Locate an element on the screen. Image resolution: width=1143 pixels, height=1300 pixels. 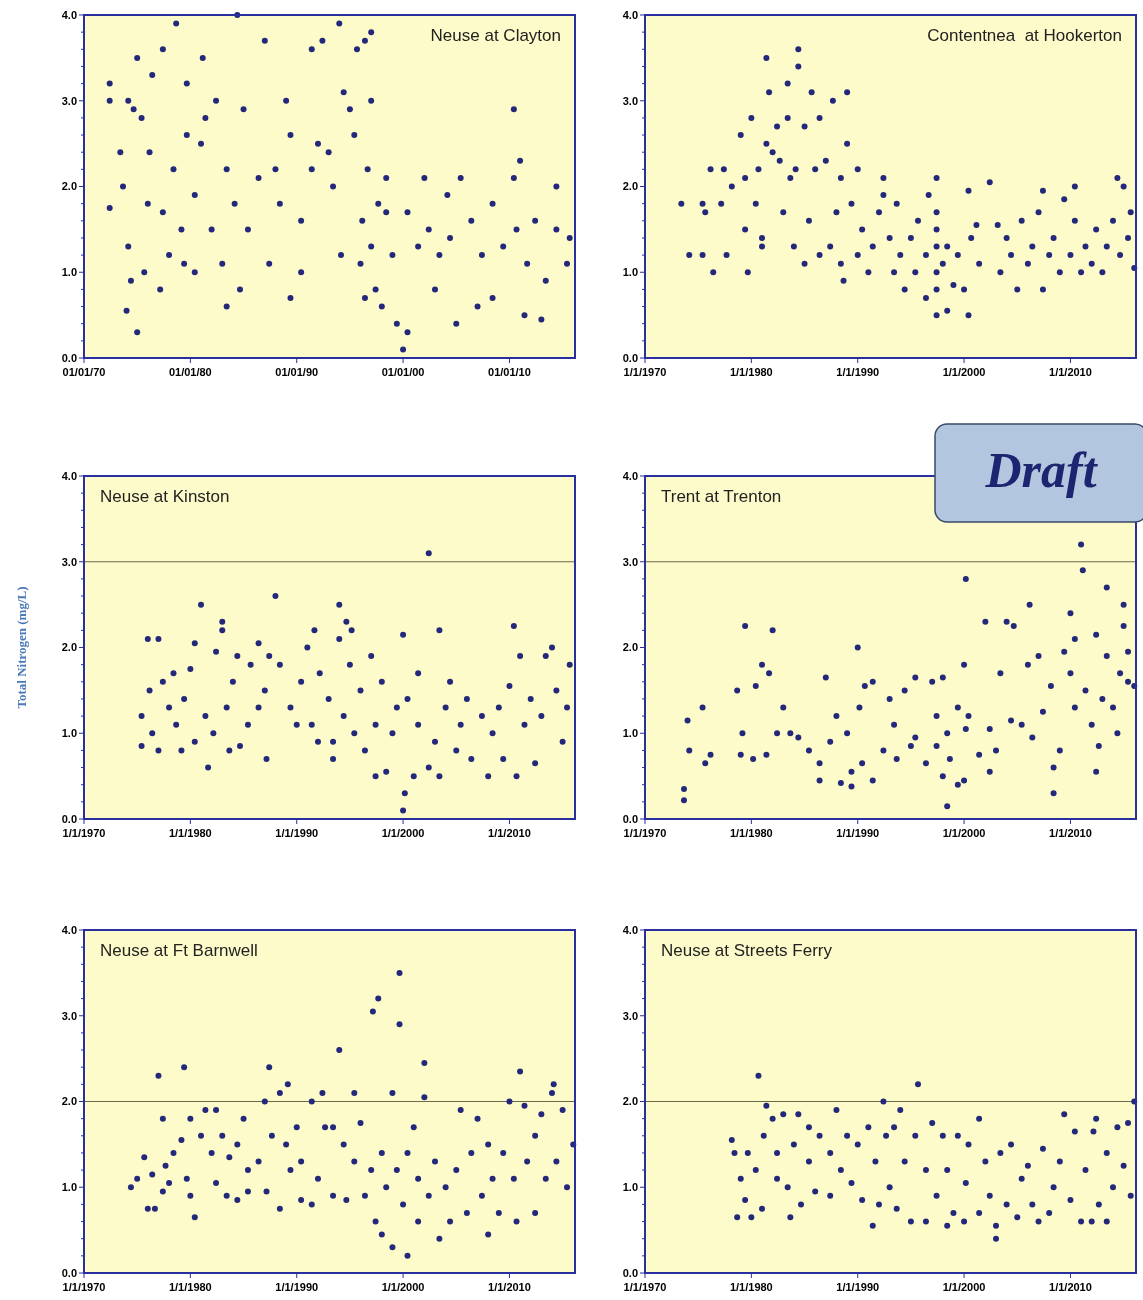
text: Neuse at Ft Barnwell is located at coordinates (179, 950).